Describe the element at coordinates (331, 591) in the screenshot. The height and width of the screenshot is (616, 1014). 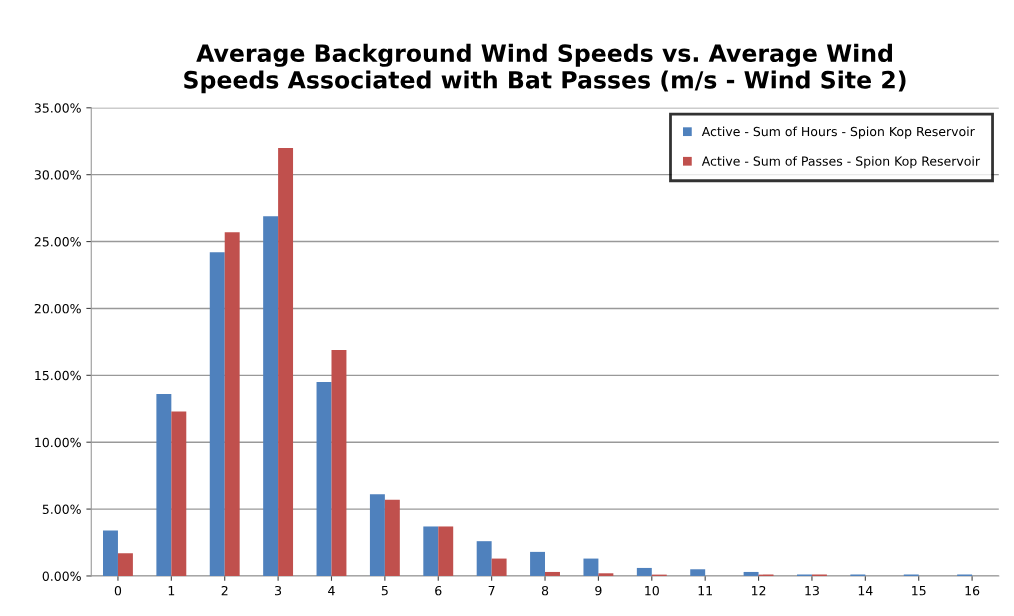
I see `x-tick-label: 4` at that location.